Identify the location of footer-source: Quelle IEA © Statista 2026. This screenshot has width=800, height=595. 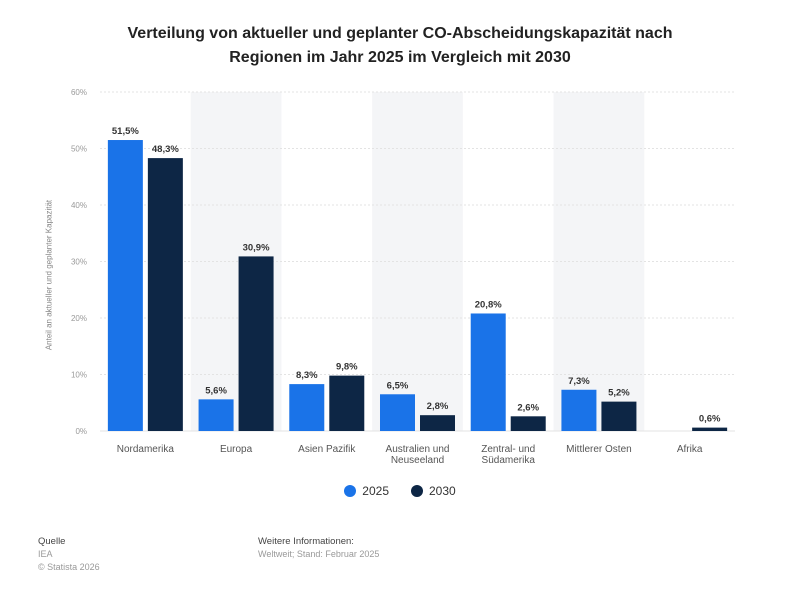
(69, 554).